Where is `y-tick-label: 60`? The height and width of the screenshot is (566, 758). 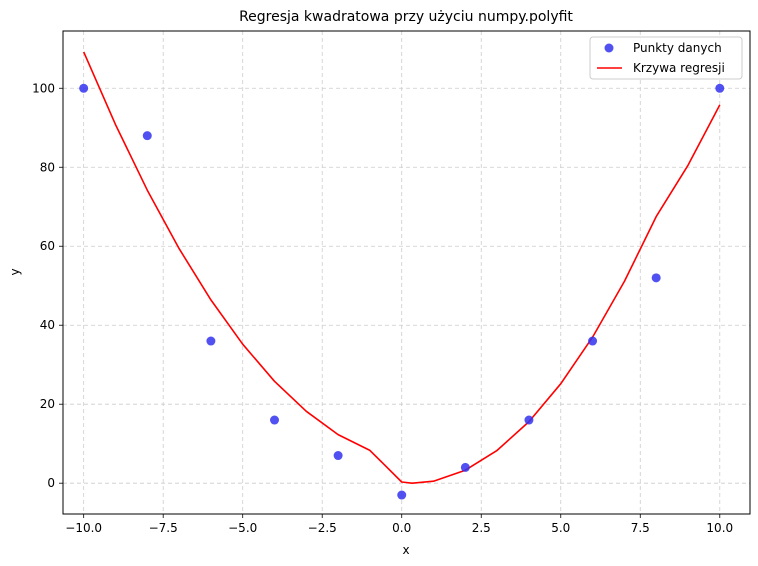 y-tick-label: 60 is located at coordinates (47, 246).